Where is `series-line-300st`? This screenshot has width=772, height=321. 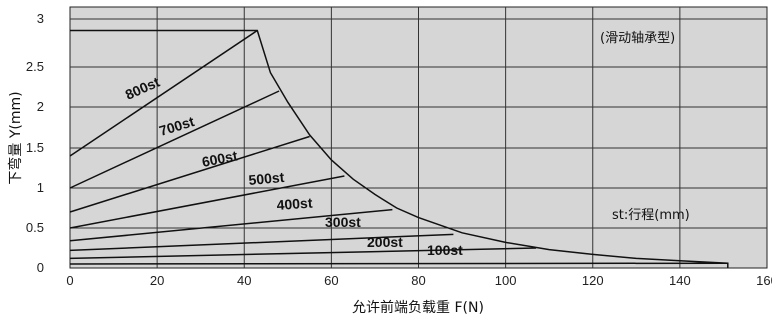 series-line-300st is located at coordinates (261, 242).